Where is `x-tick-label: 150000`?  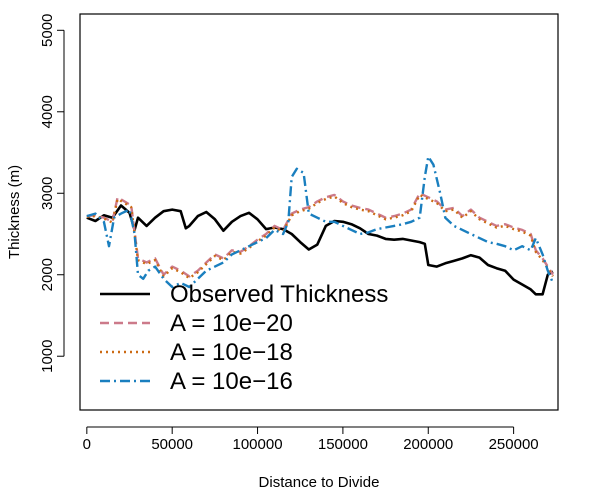 x-tick-label: 150000 is located at coordinates (343, 444).